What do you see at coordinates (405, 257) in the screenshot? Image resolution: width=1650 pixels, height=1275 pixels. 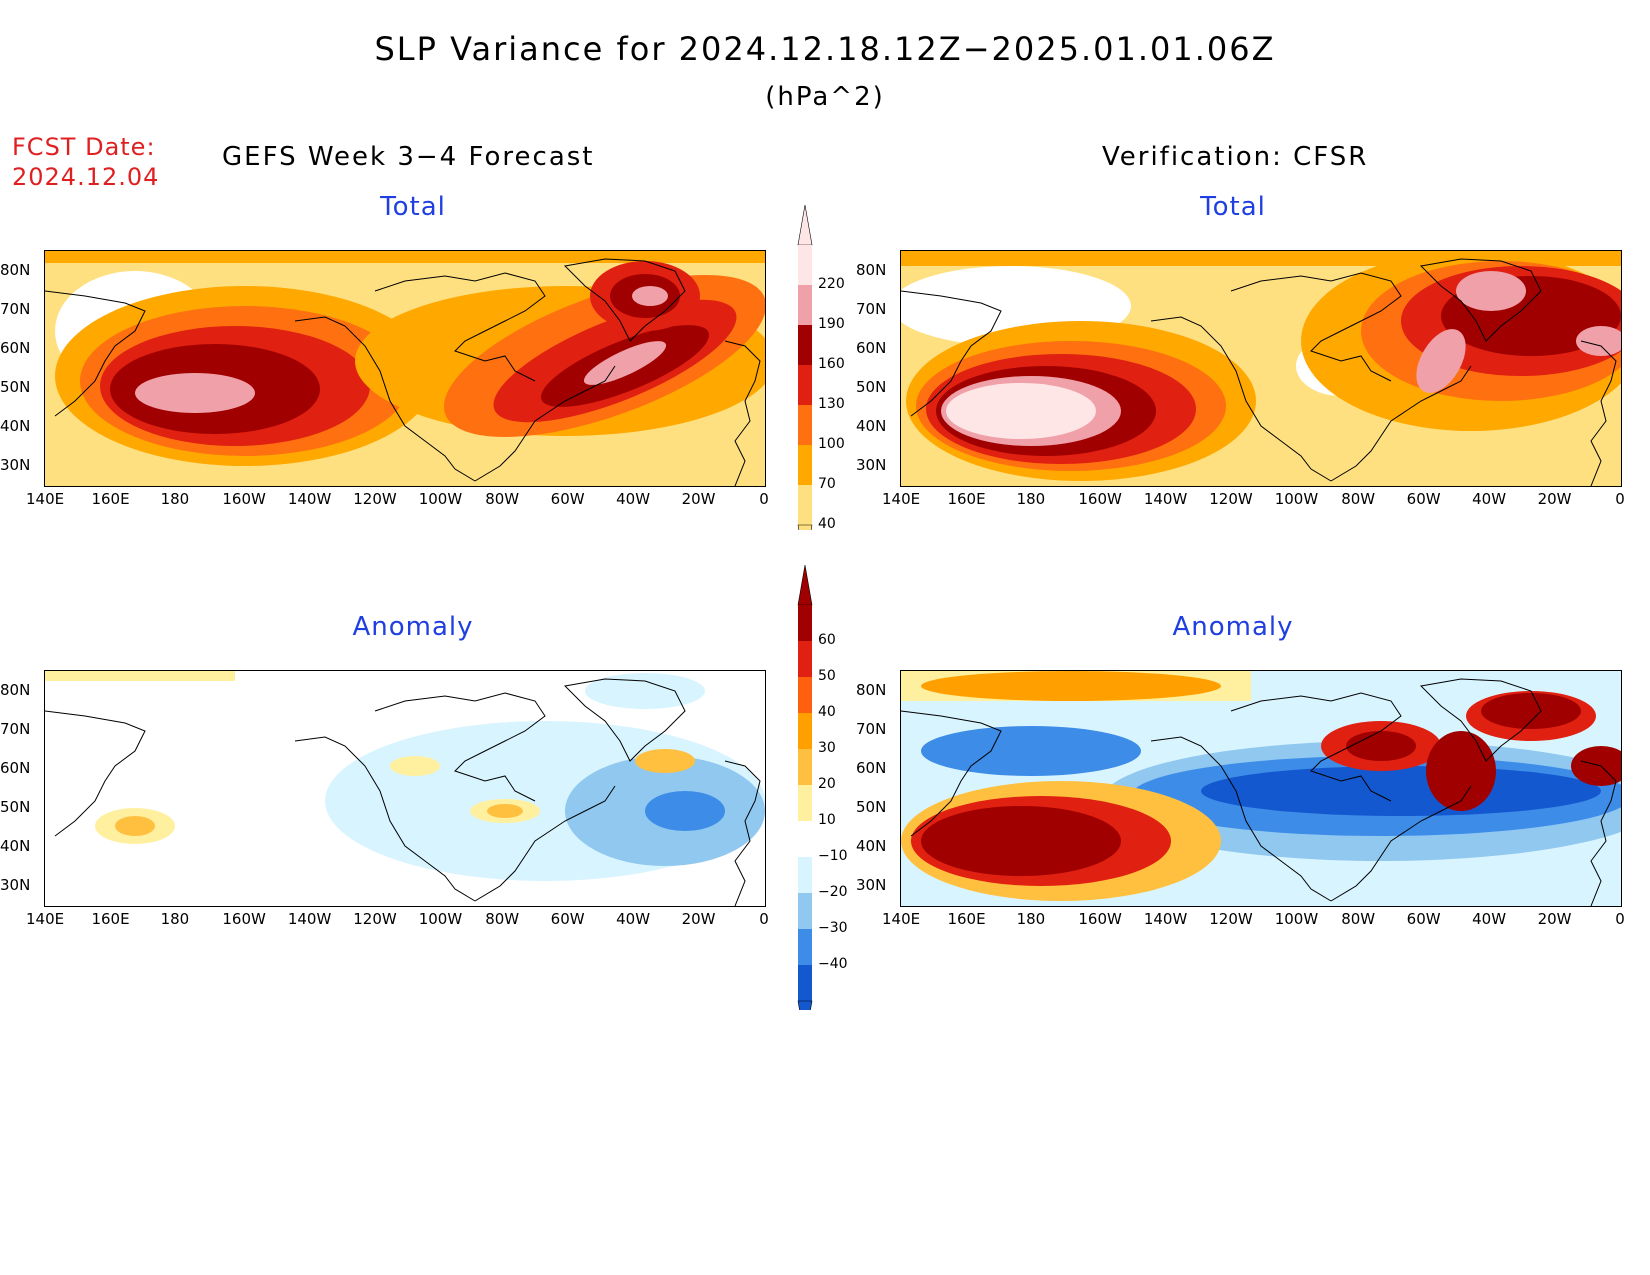 I see `contour-70-band` at bounding box center [405, 257].